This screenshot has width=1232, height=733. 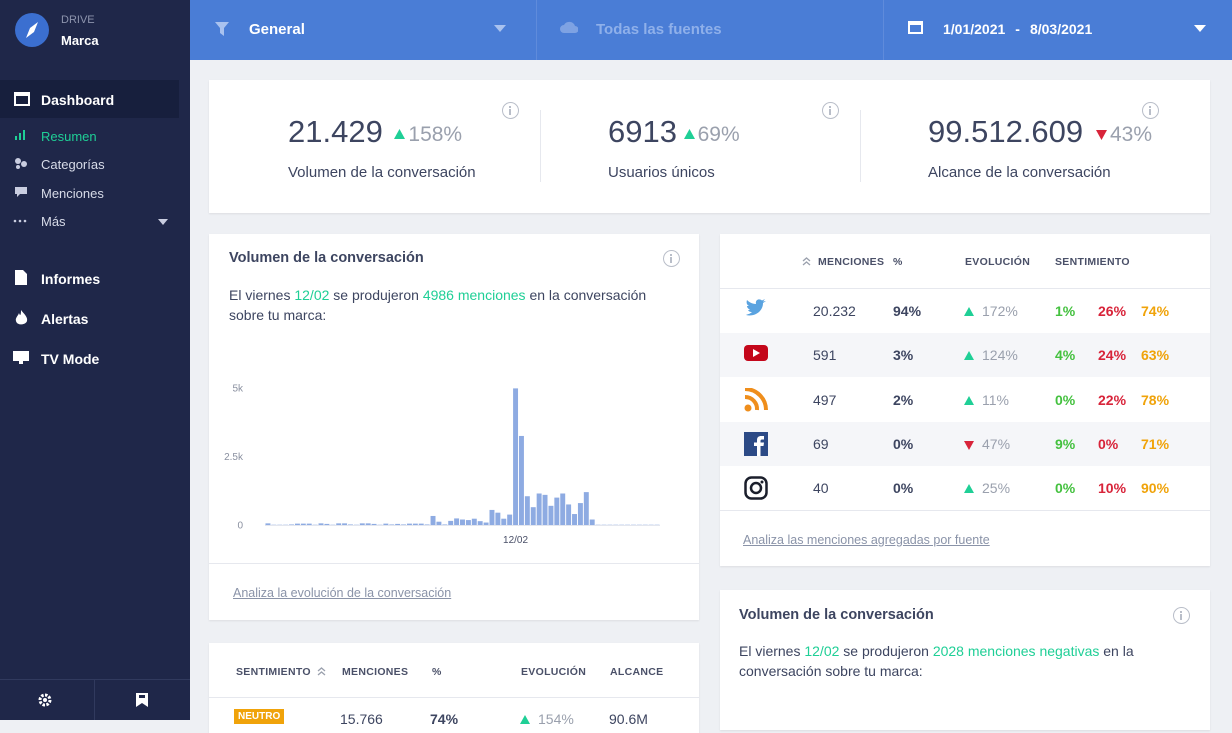 What do you see at coordinates (821, 488) in the screenshot?
I see `mentions: 40` at bounding box center [821, 488].